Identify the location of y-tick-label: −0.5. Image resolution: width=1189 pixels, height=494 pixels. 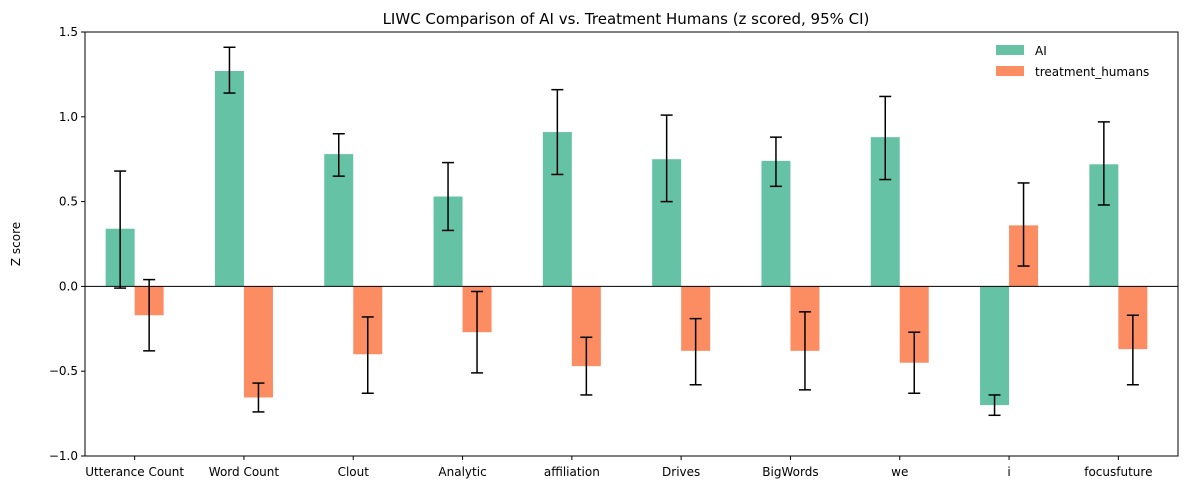
(63, 371).